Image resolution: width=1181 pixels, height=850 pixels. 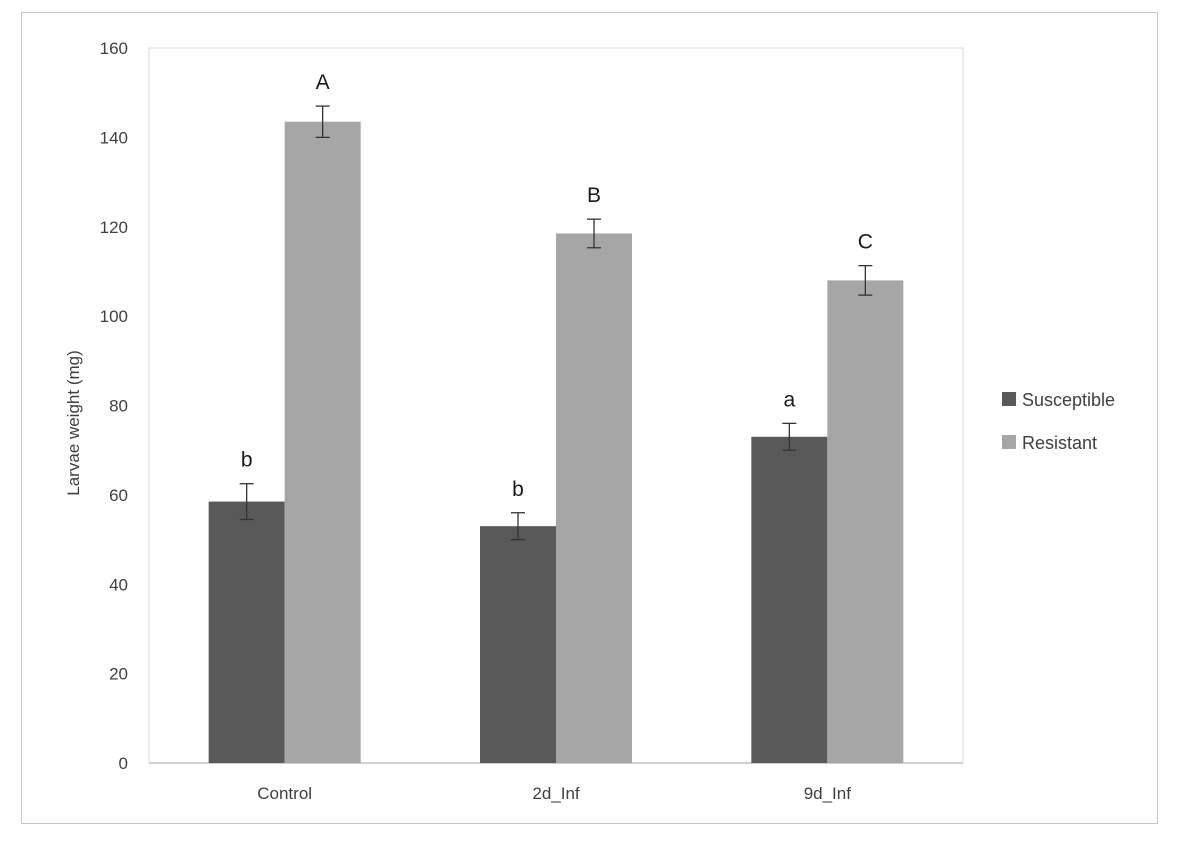 I want to click on significance-label: C, so click(x=865, y=242).